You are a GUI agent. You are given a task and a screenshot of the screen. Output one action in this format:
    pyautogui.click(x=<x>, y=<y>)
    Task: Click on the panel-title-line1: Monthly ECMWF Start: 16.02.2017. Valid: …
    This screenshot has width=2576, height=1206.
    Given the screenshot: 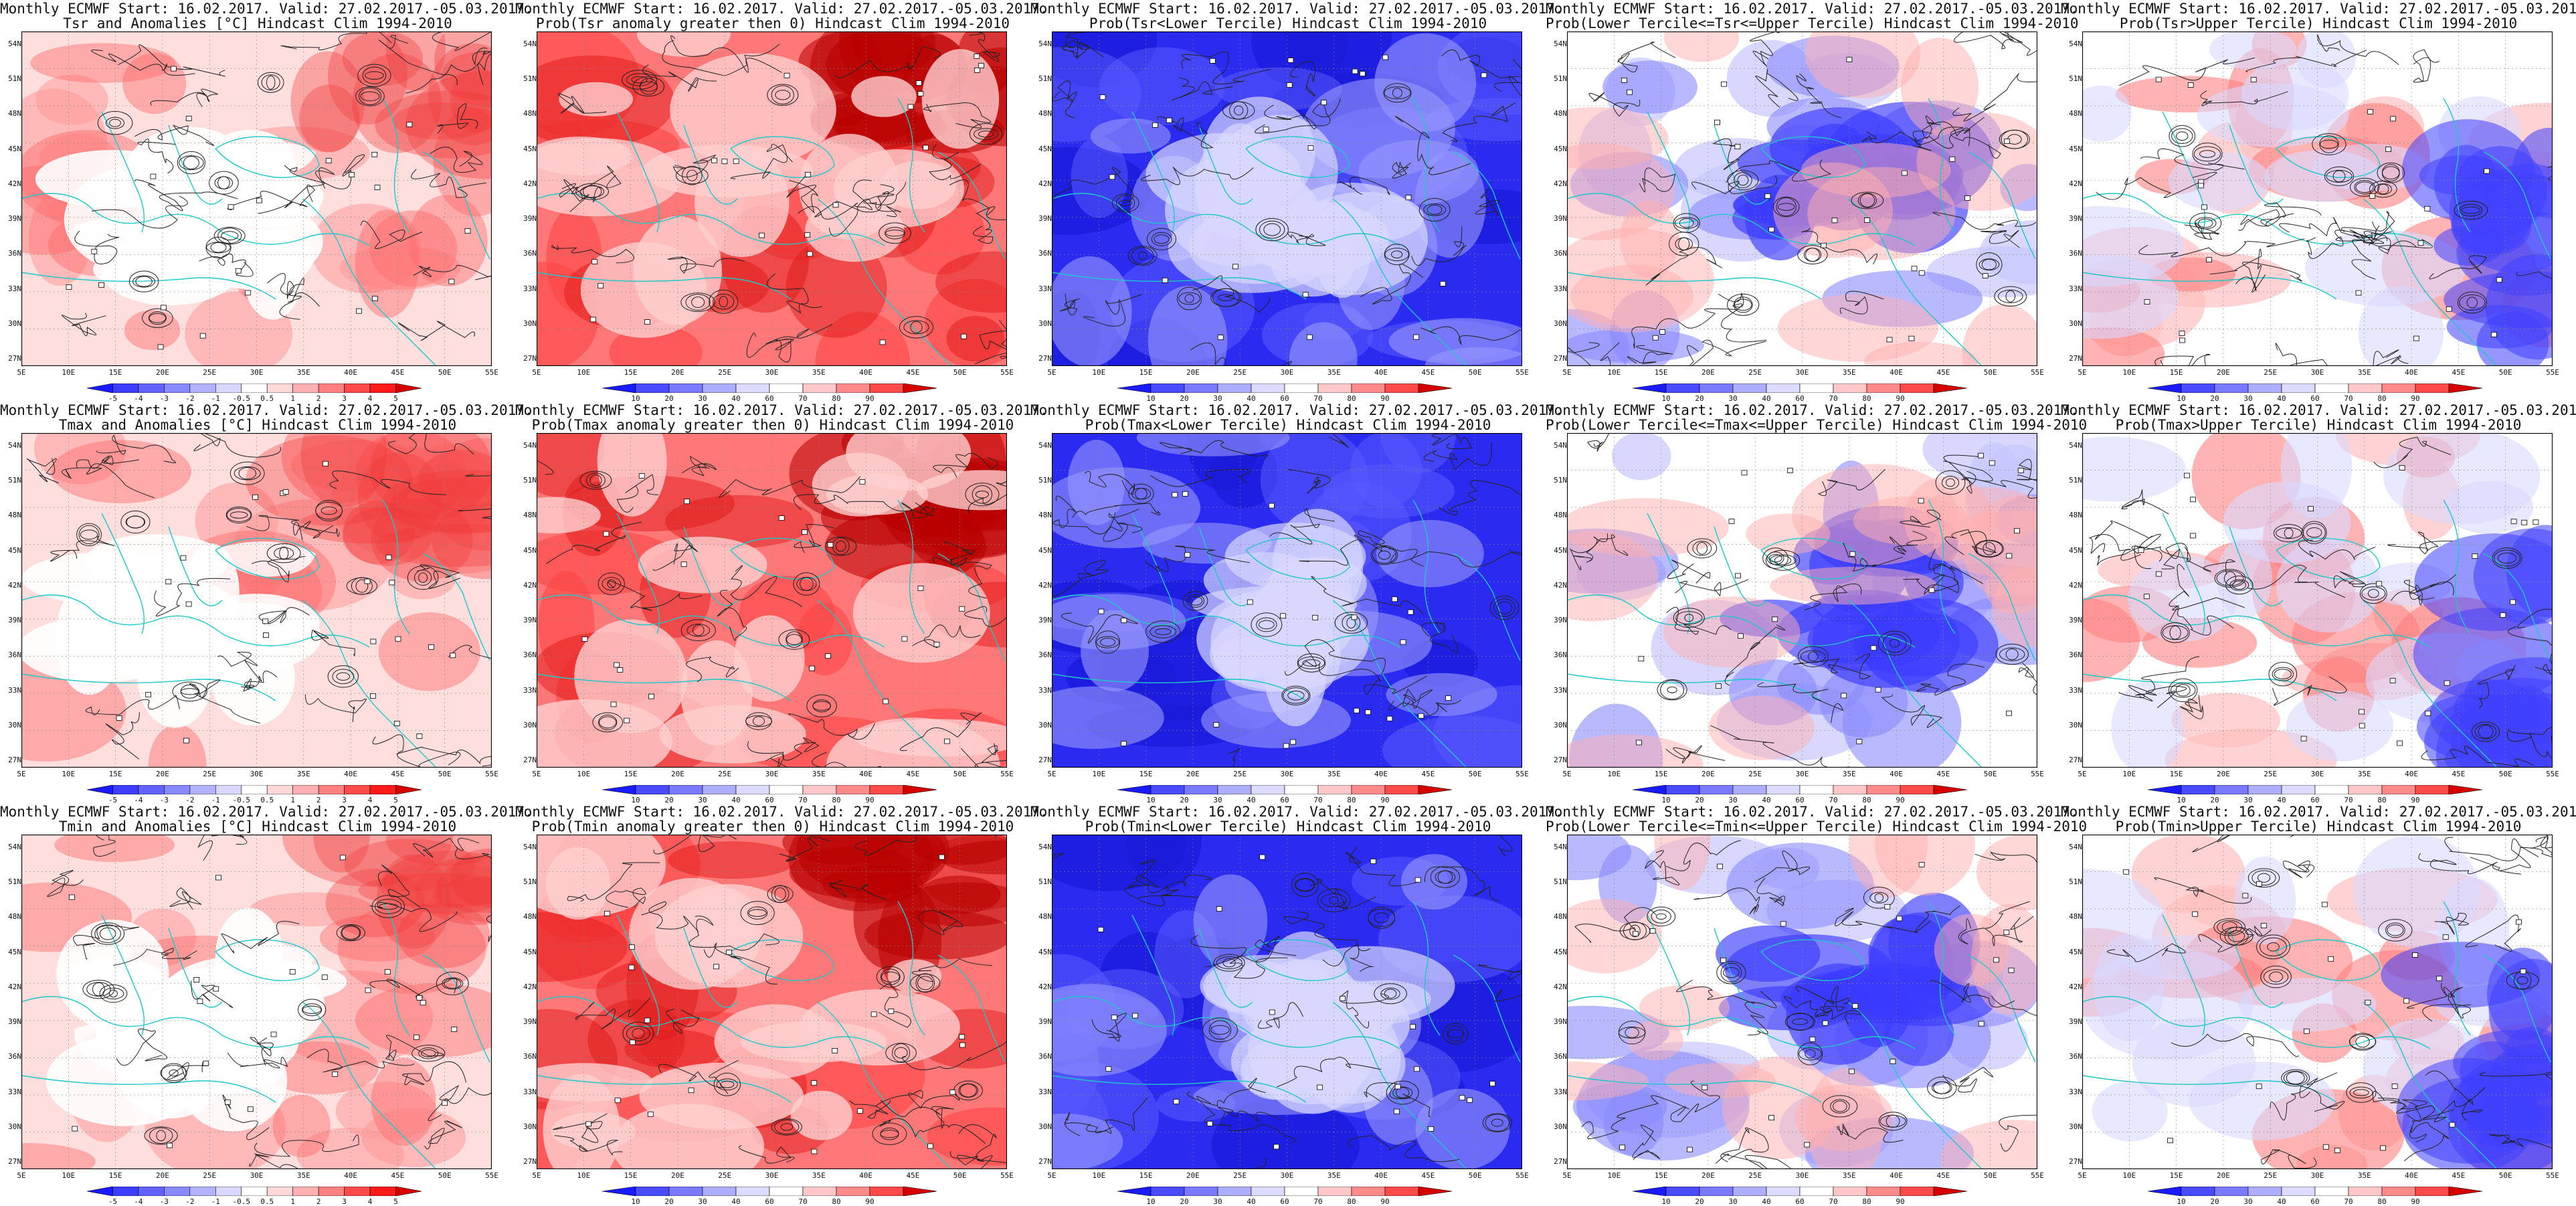 What is the action you would take?
    pyautogui.click(x=782, y=410)
    